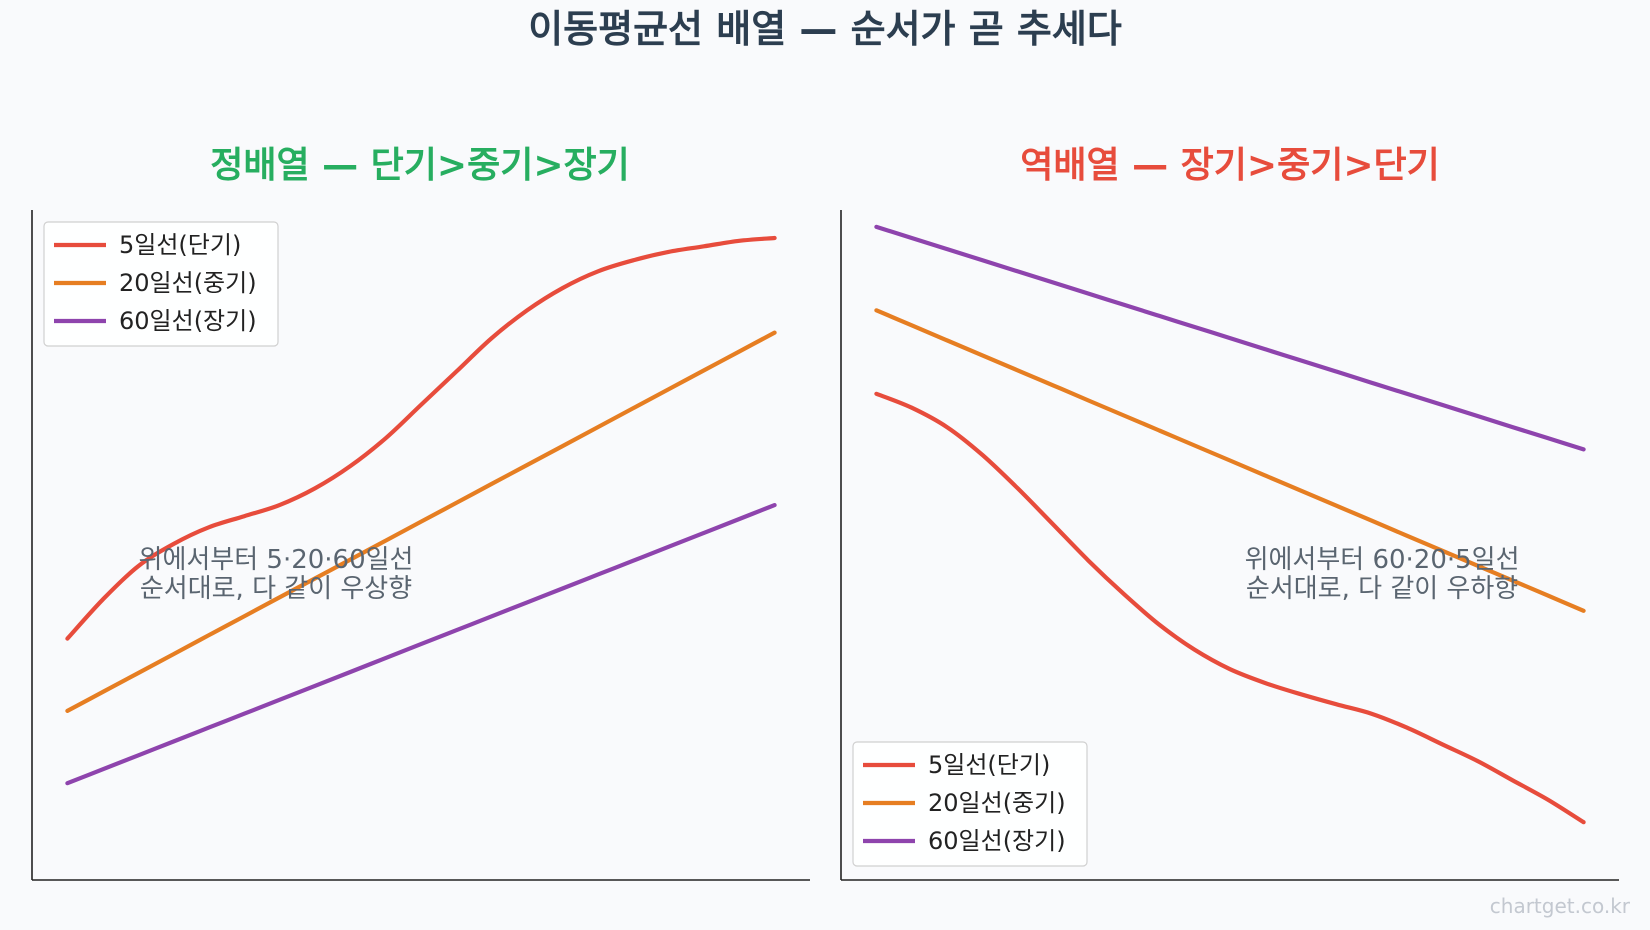  Describe the element at coordinates (188, 283) in the screenshot. I see `left-legend-label-1: 20일선(중기)` at that location.